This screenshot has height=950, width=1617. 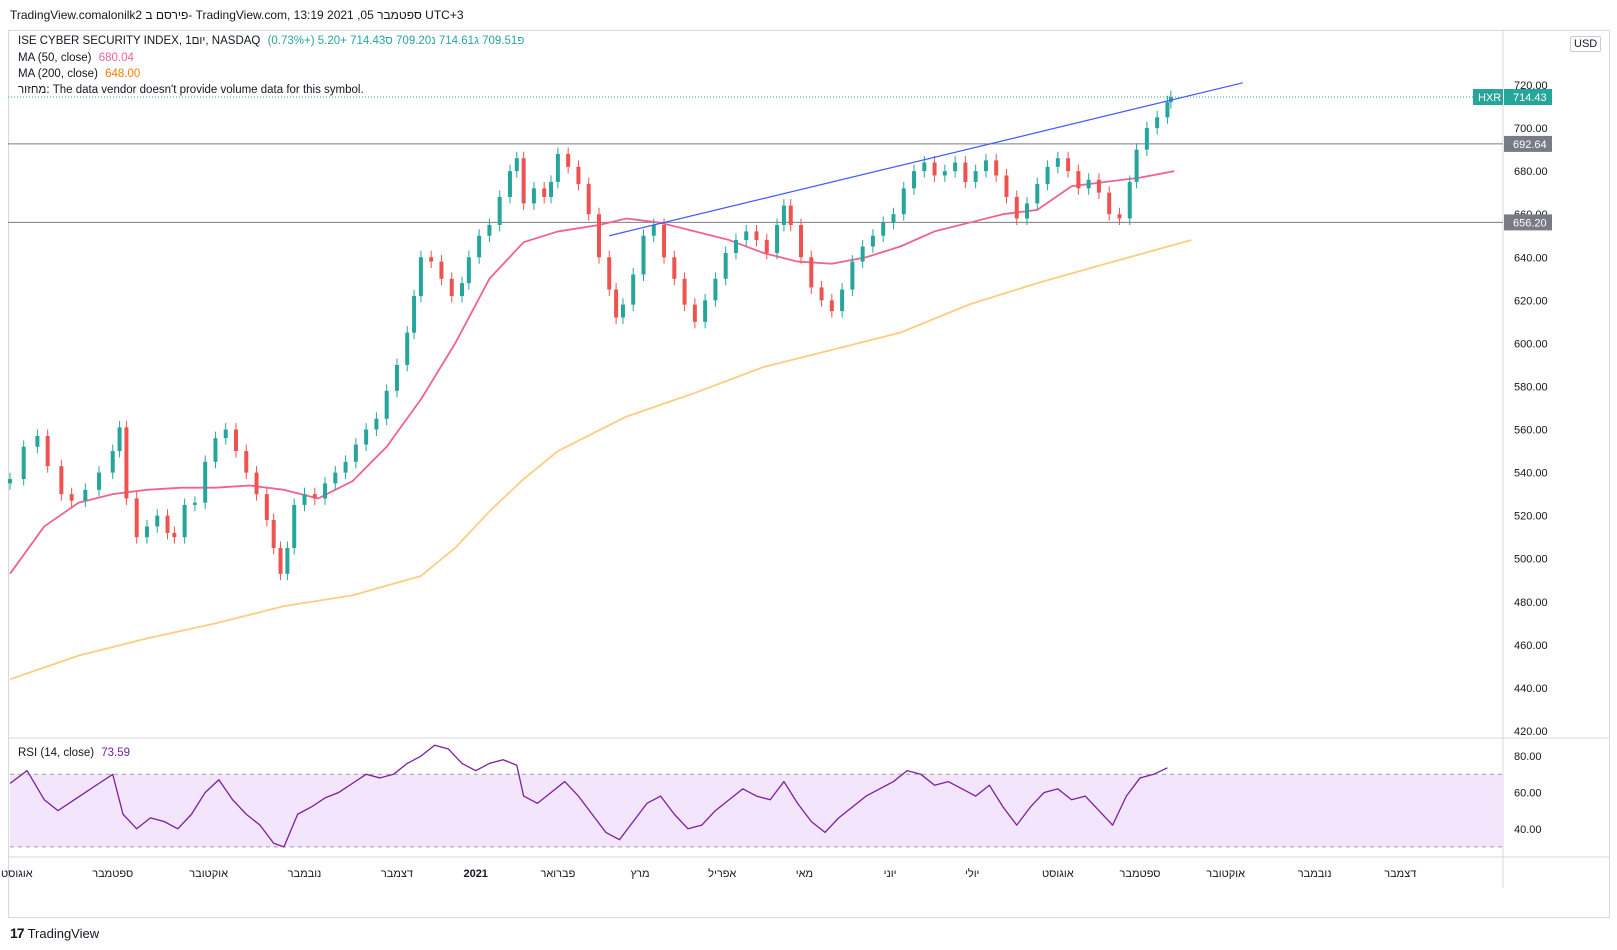 What do you see at coordinates (116, 58) in the screenshot?
I see `ma50-value: 680.04` at bounding box center [116, 58].